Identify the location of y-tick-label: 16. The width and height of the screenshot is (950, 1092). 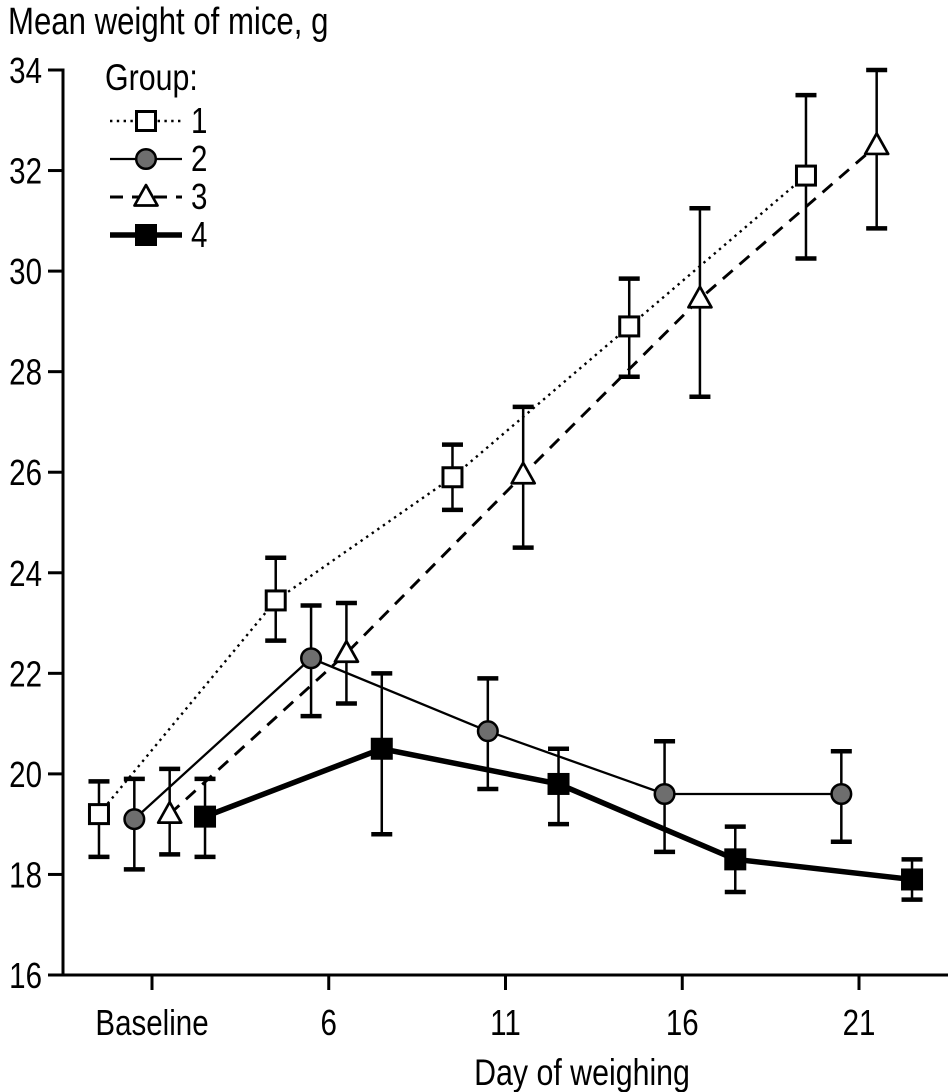
(25, 975).